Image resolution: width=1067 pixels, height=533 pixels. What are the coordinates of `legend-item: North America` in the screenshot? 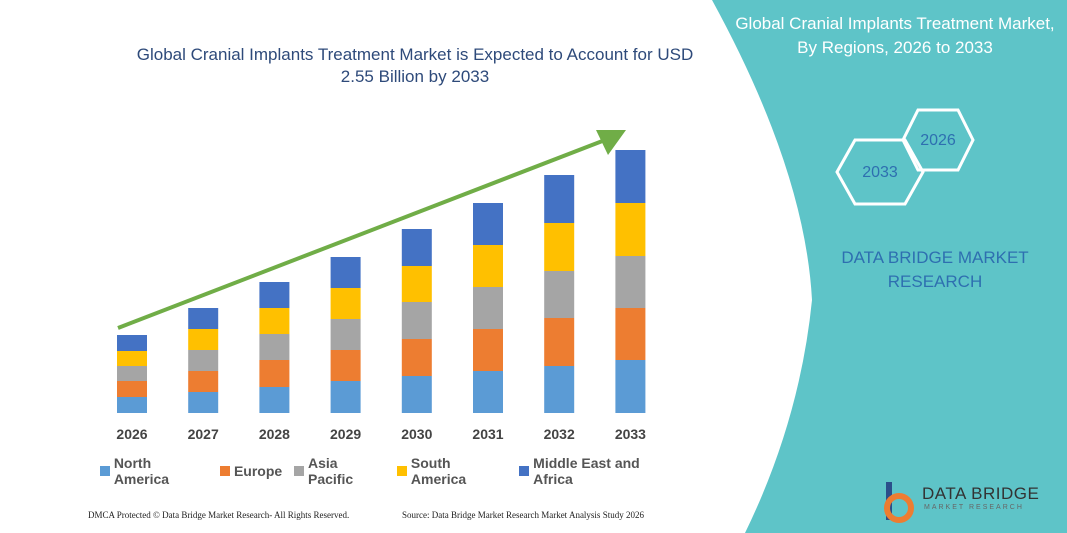 It's located at (154, 471).